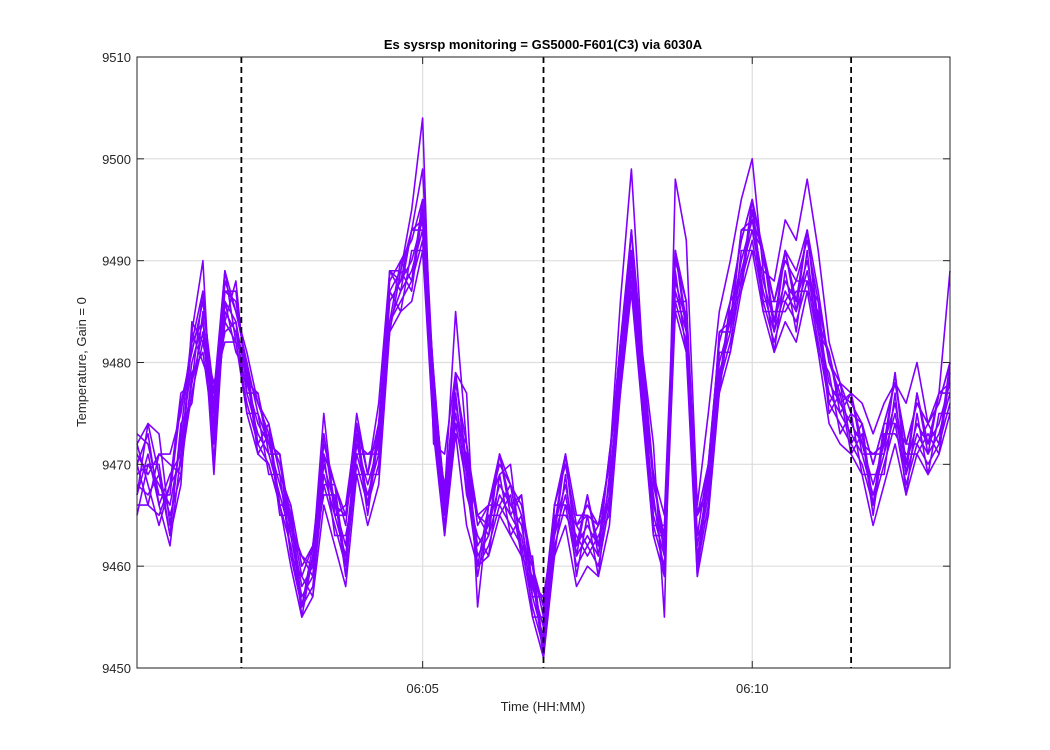  I want to click on y-tick-label: 9470, so click(116, 464).